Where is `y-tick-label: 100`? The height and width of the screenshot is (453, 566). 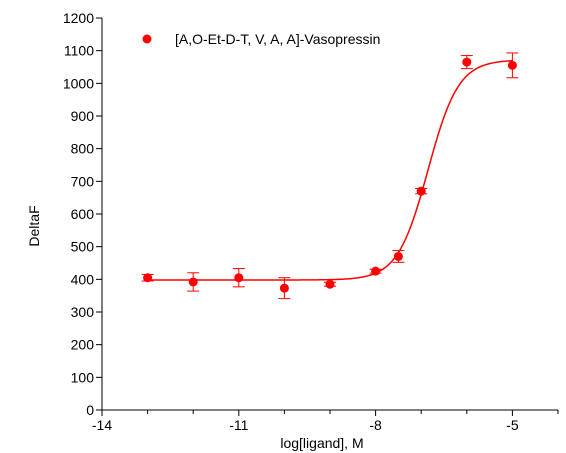 y-tick-label: 100 is located at coordinates (83, 377).